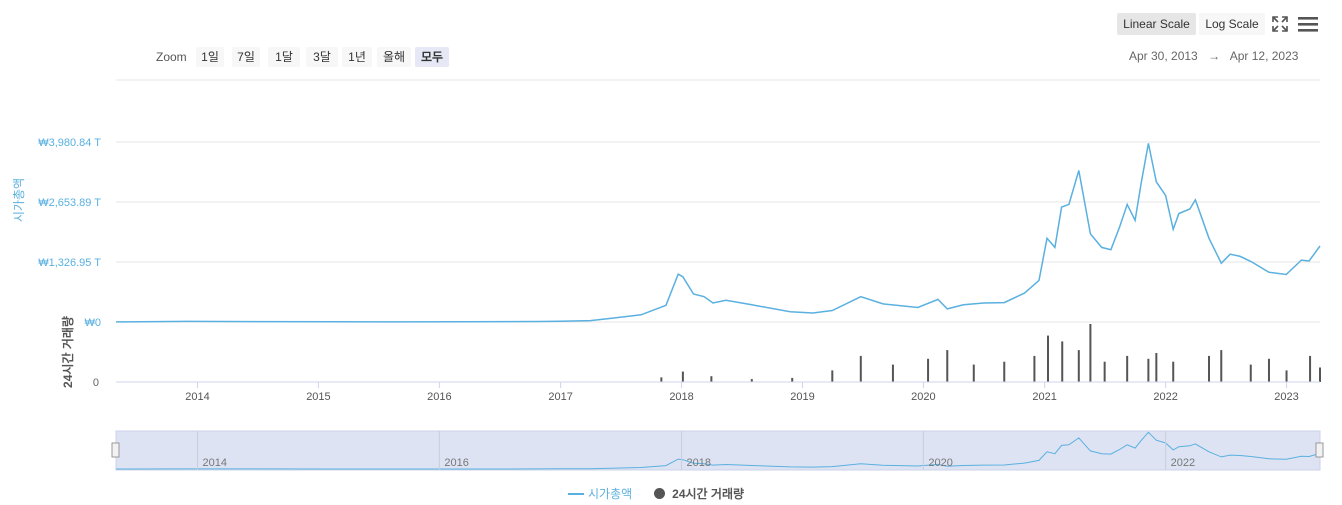 This screenshot has height=505, width=1342. Describe the element at coordinates (318, 397) in the screenshot. I see `x-tick-label: 2015` at that location.